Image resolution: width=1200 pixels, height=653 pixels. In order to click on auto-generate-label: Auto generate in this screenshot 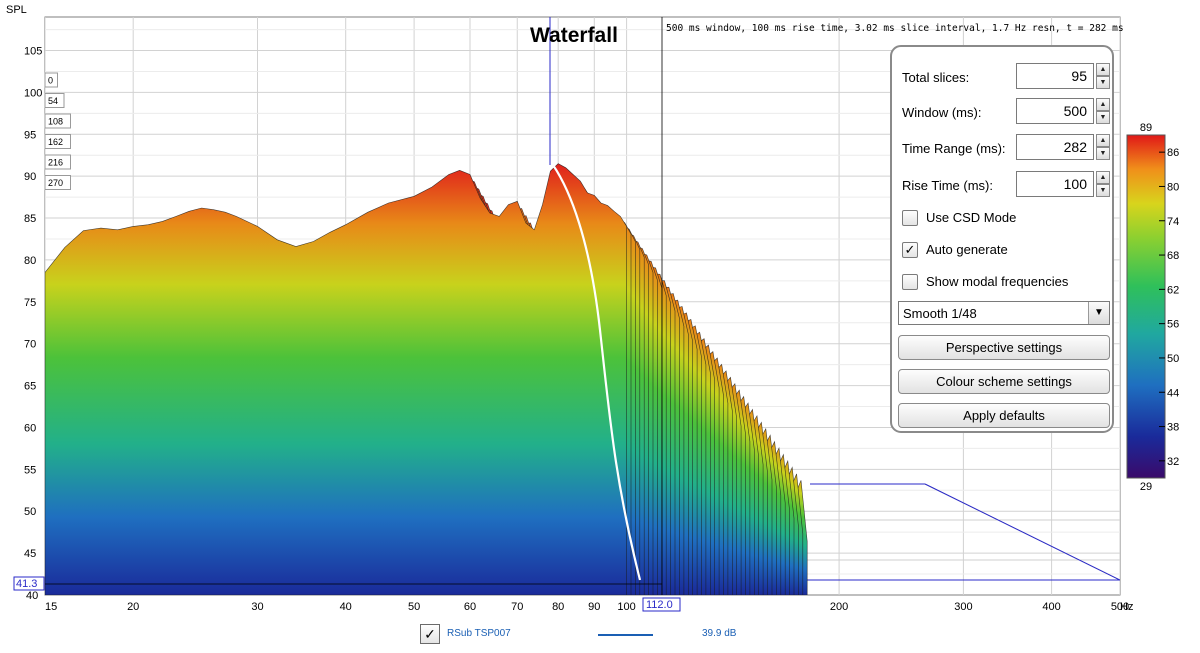, I will do `click(967, 249)`.